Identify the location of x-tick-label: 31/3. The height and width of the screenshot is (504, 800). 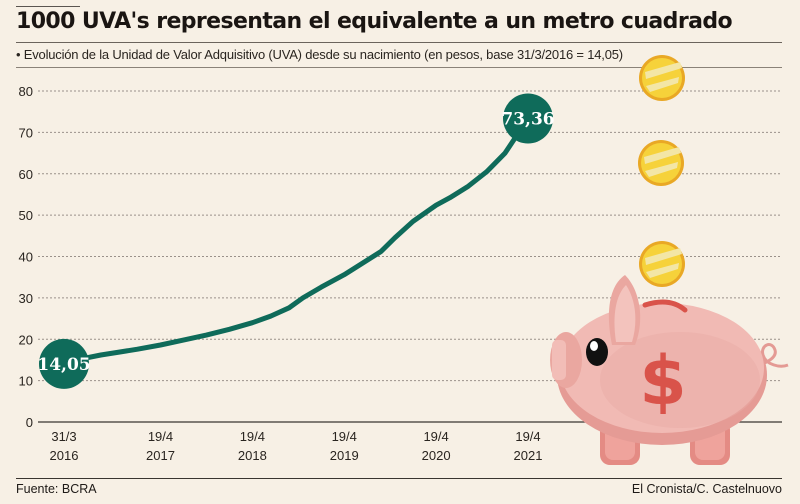
(63, 436).